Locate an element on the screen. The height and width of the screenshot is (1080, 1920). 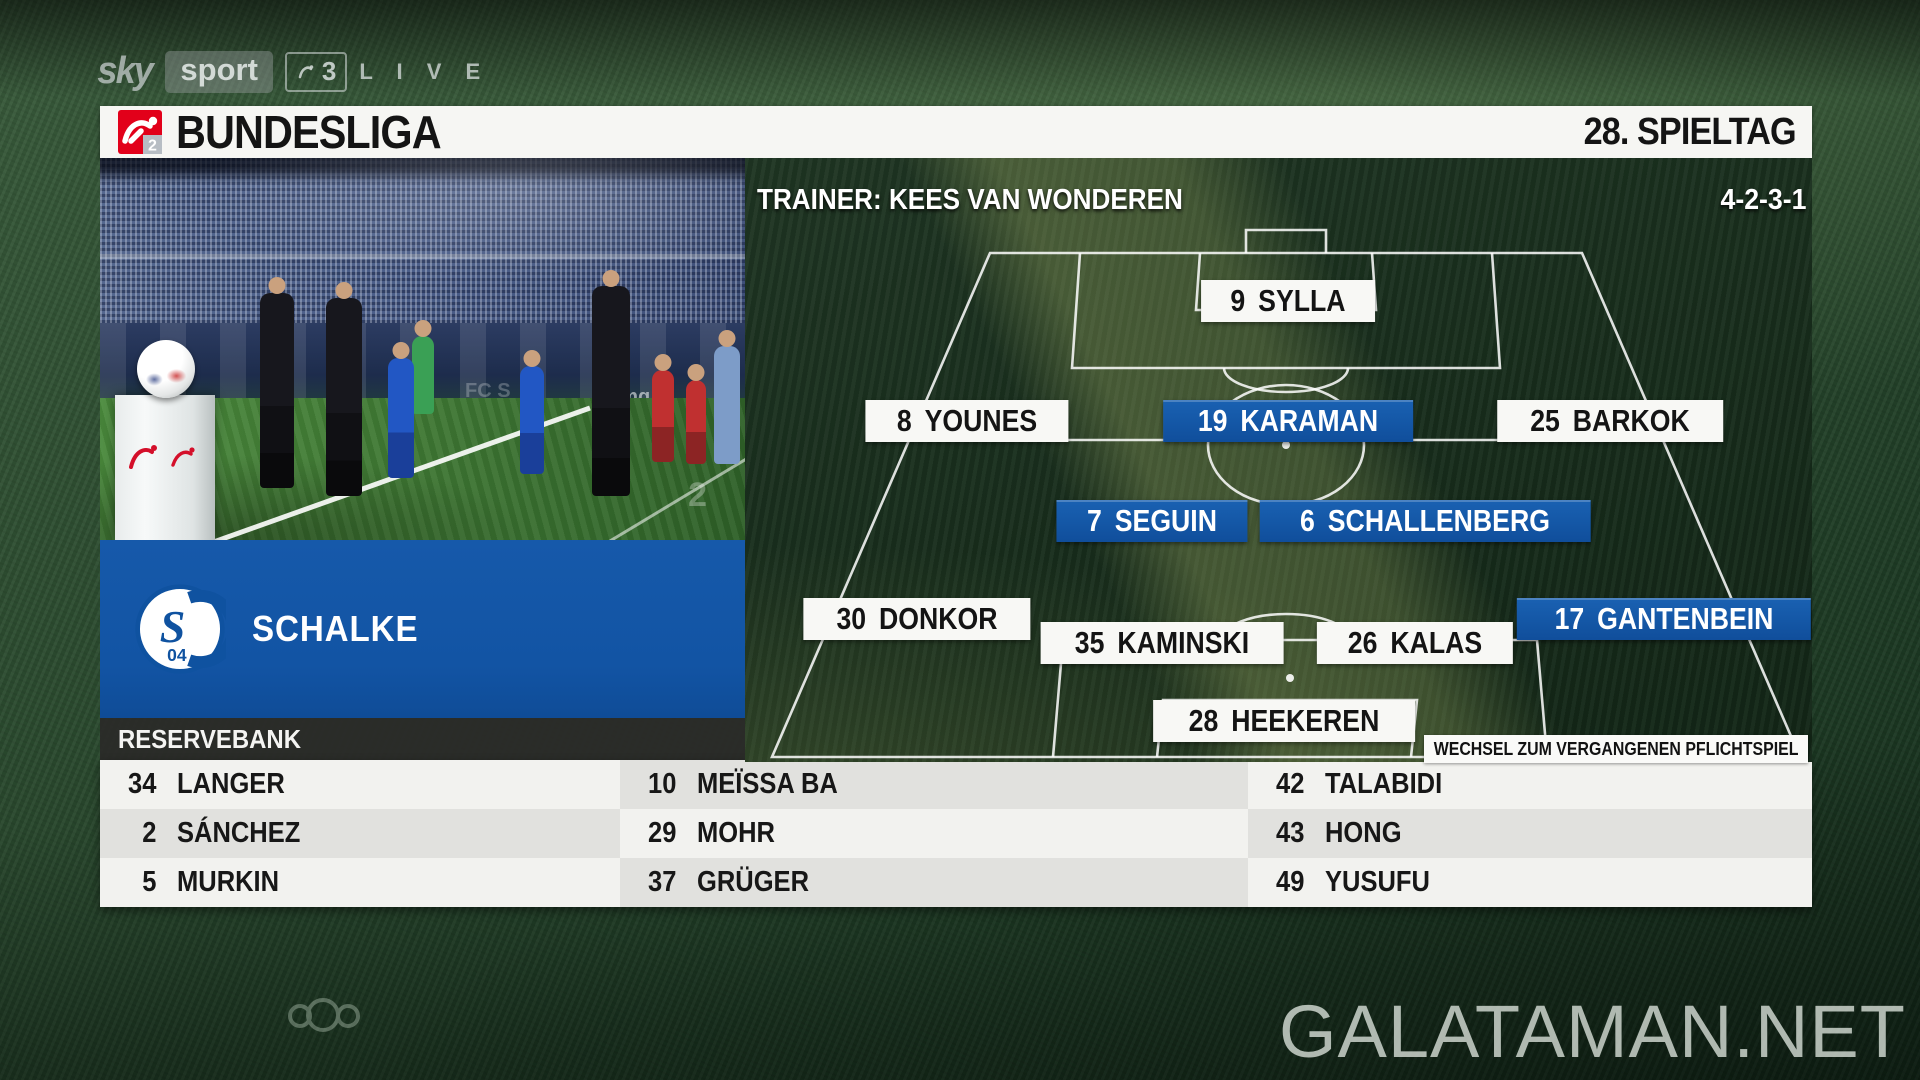
bench-player-number: 5 is located at coordinates (149, 882).